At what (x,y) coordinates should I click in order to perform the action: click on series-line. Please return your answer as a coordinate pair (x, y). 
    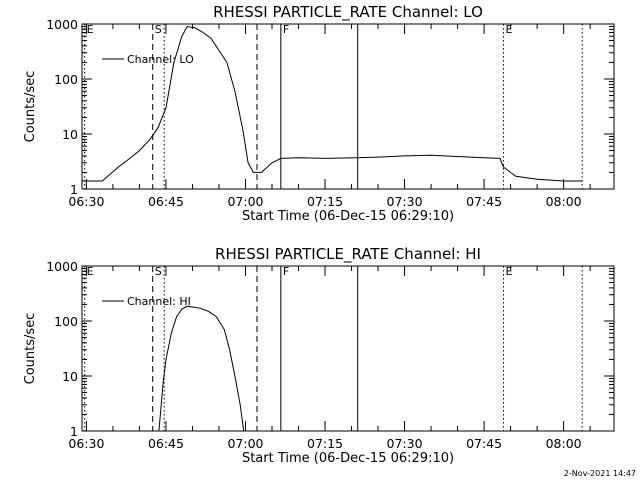
    Looking at the image, I should click on (201, 368).